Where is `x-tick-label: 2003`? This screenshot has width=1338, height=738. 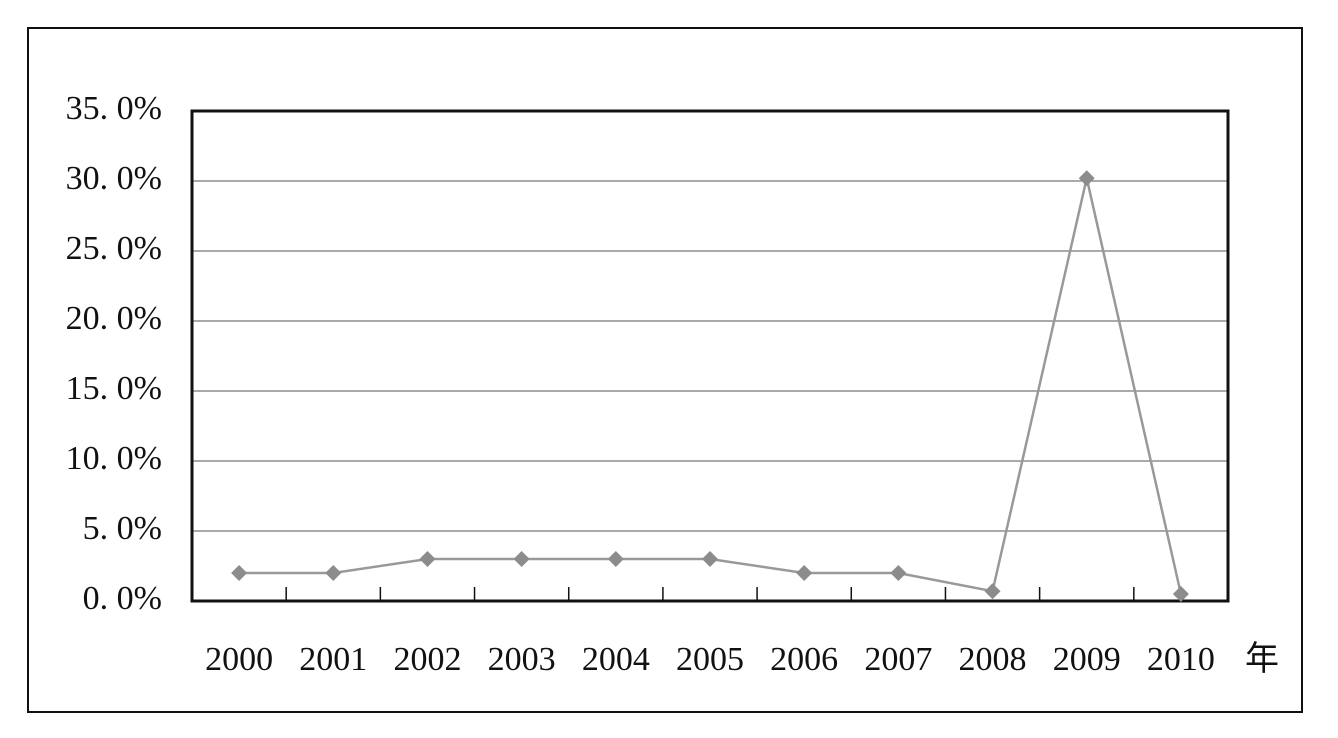 x-tick-label: 2003 is located at coordinates (522, 659).